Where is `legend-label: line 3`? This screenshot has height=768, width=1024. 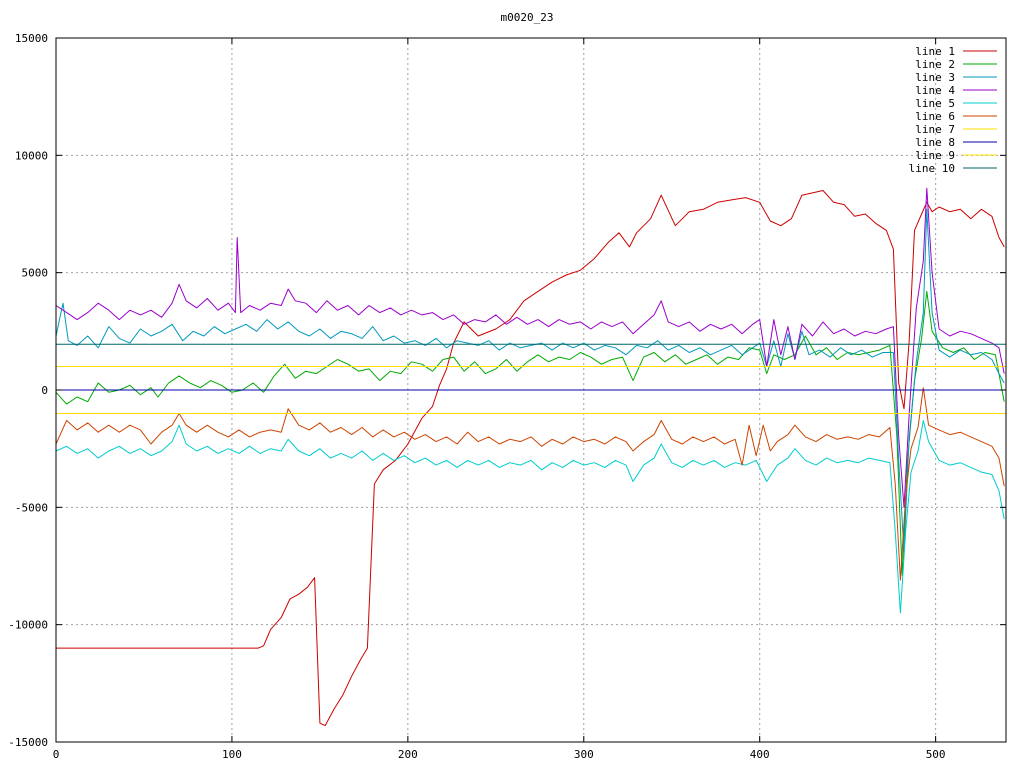 legend-label: line 3 is located at coordinates (935, 77).